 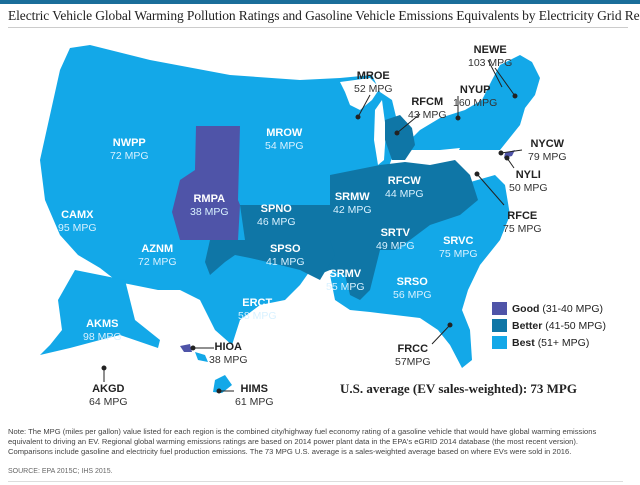 What do you see at coordinates (404, 187) in the screenshot?
I see `region-label-rfcw: RFCW 44 MPG` at bounding box center [404, 187].